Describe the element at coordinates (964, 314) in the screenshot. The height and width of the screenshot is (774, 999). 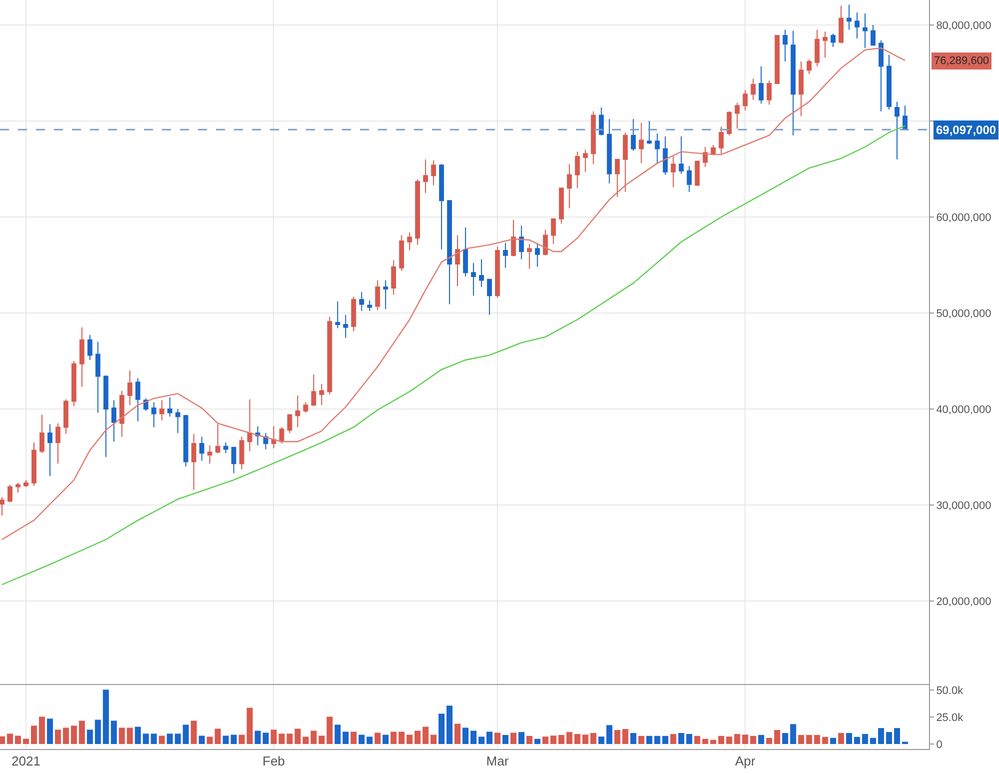
I see `y-tick-label: 50,000,000` at that location.